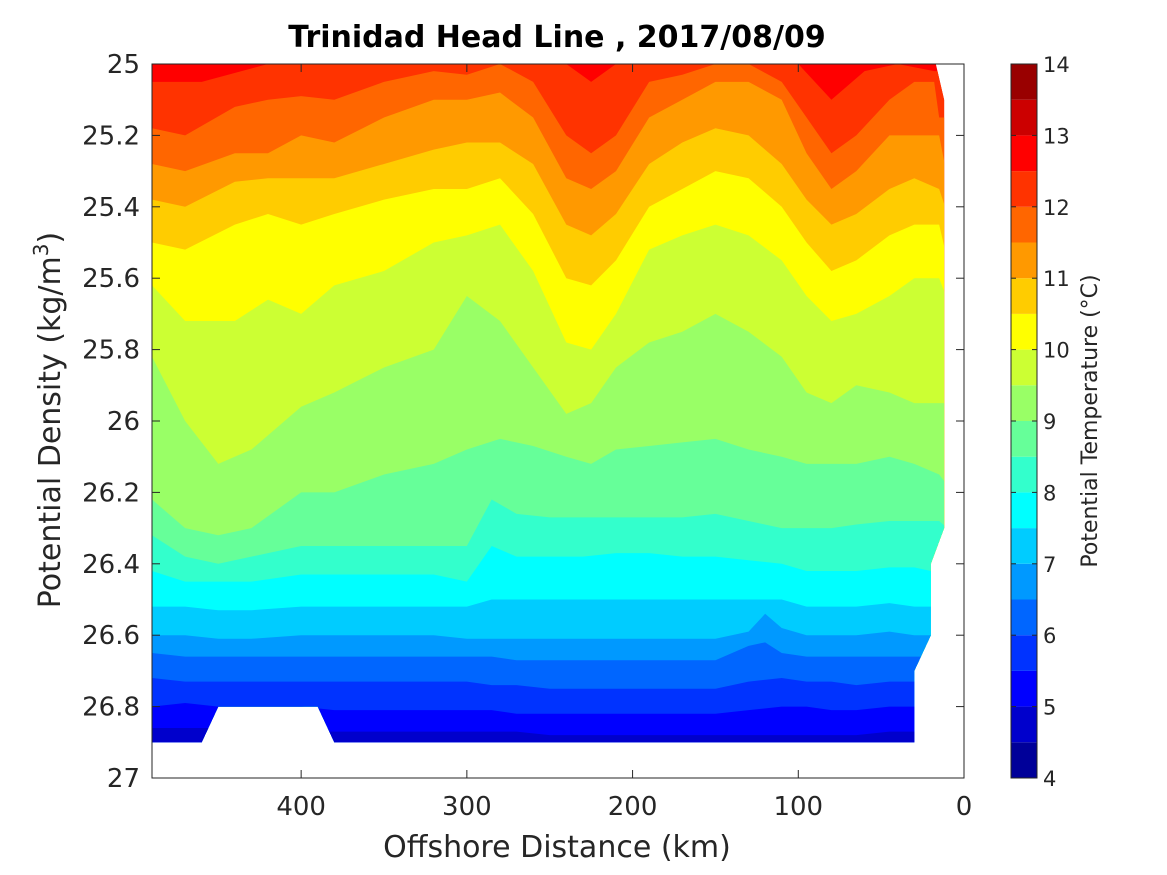  Describe the element at coordinates (111, 279) in the screenshot. I see `y-tick-label: 25.6` at that location.